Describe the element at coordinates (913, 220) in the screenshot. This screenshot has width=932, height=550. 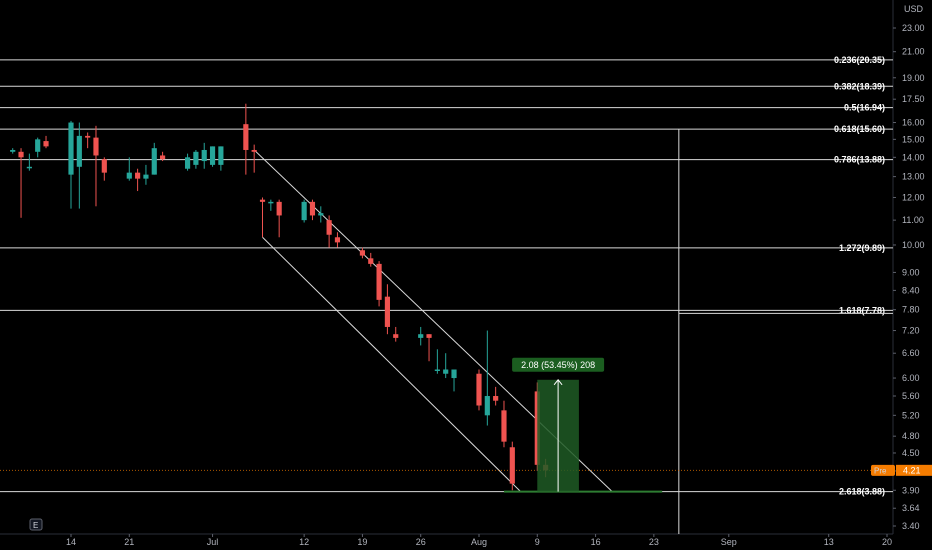
I see `price-tick-label: 11.00` at that location.